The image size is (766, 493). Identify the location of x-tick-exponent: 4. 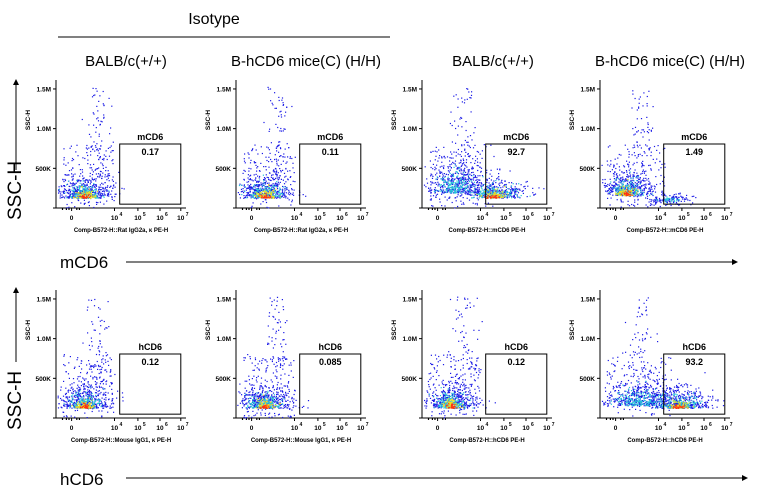
(121, 215).